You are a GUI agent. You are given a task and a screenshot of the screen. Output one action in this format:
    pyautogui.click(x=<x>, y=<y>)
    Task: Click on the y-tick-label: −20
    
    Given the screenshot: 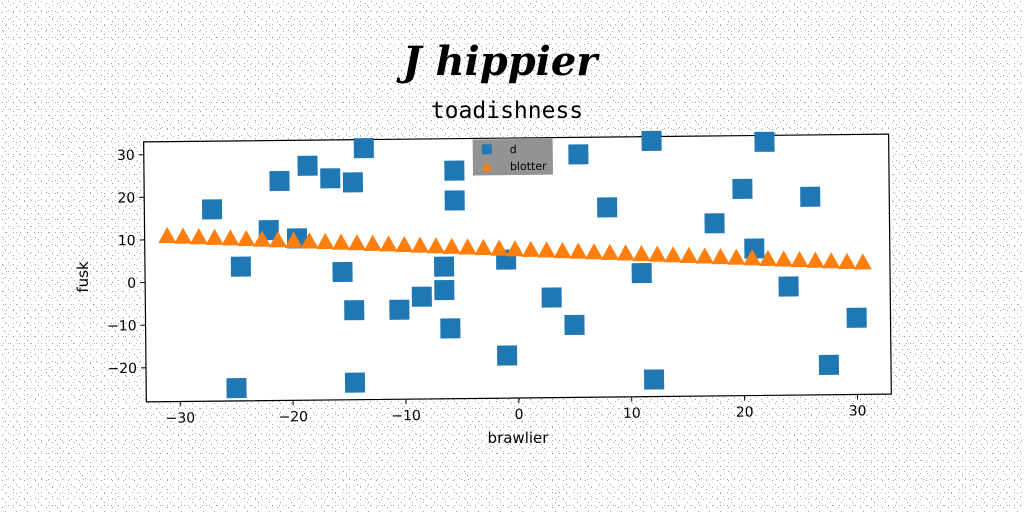 What is the action you would take?
    pyautogui.click(x=122, y=369)
    